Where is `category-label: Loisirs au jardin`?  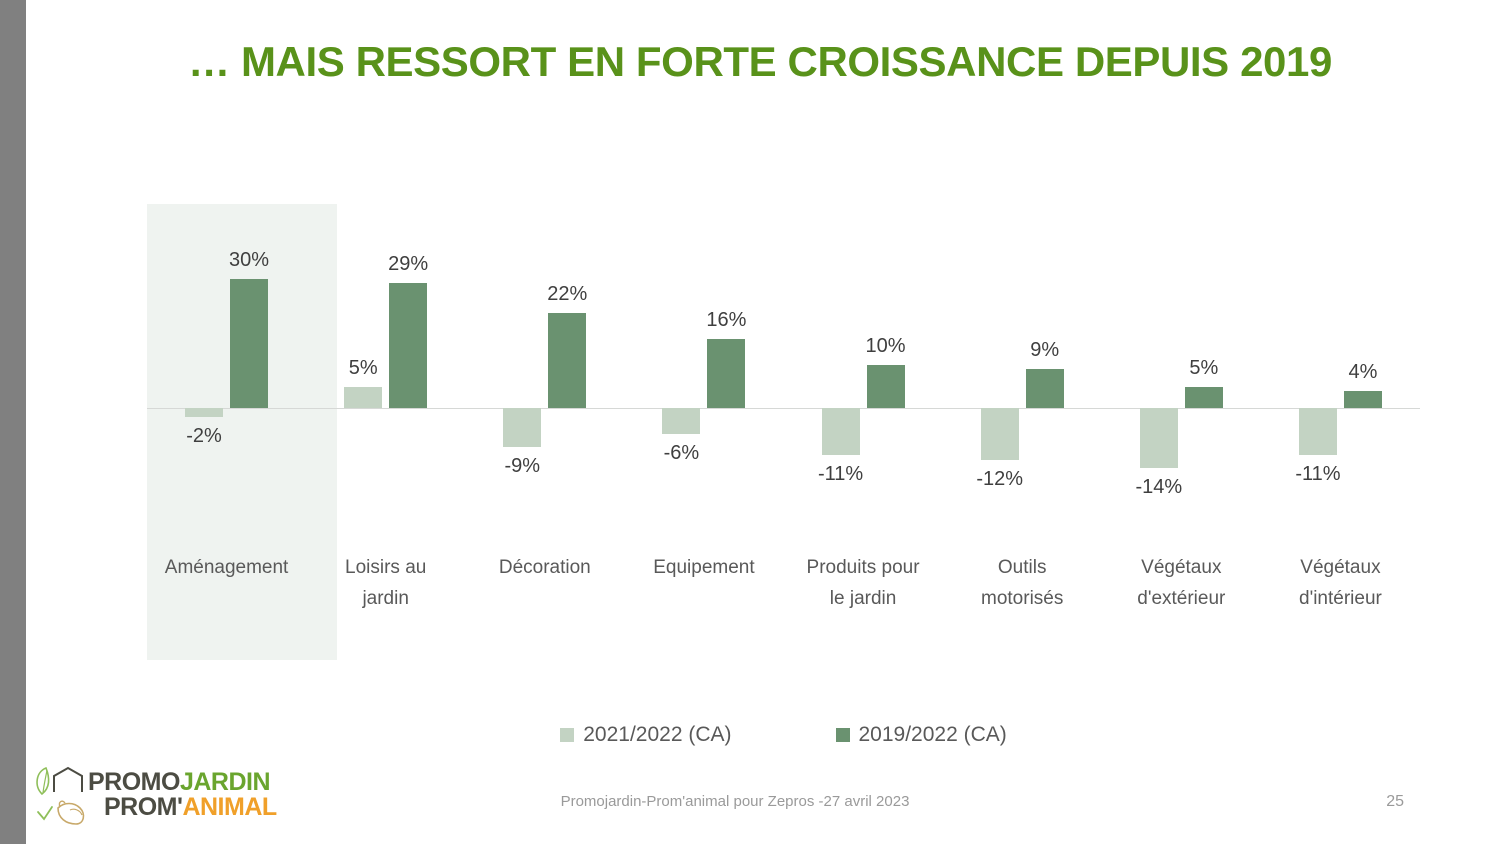
category-label: Loisirs au jardin is located at coordinates (386, 583).